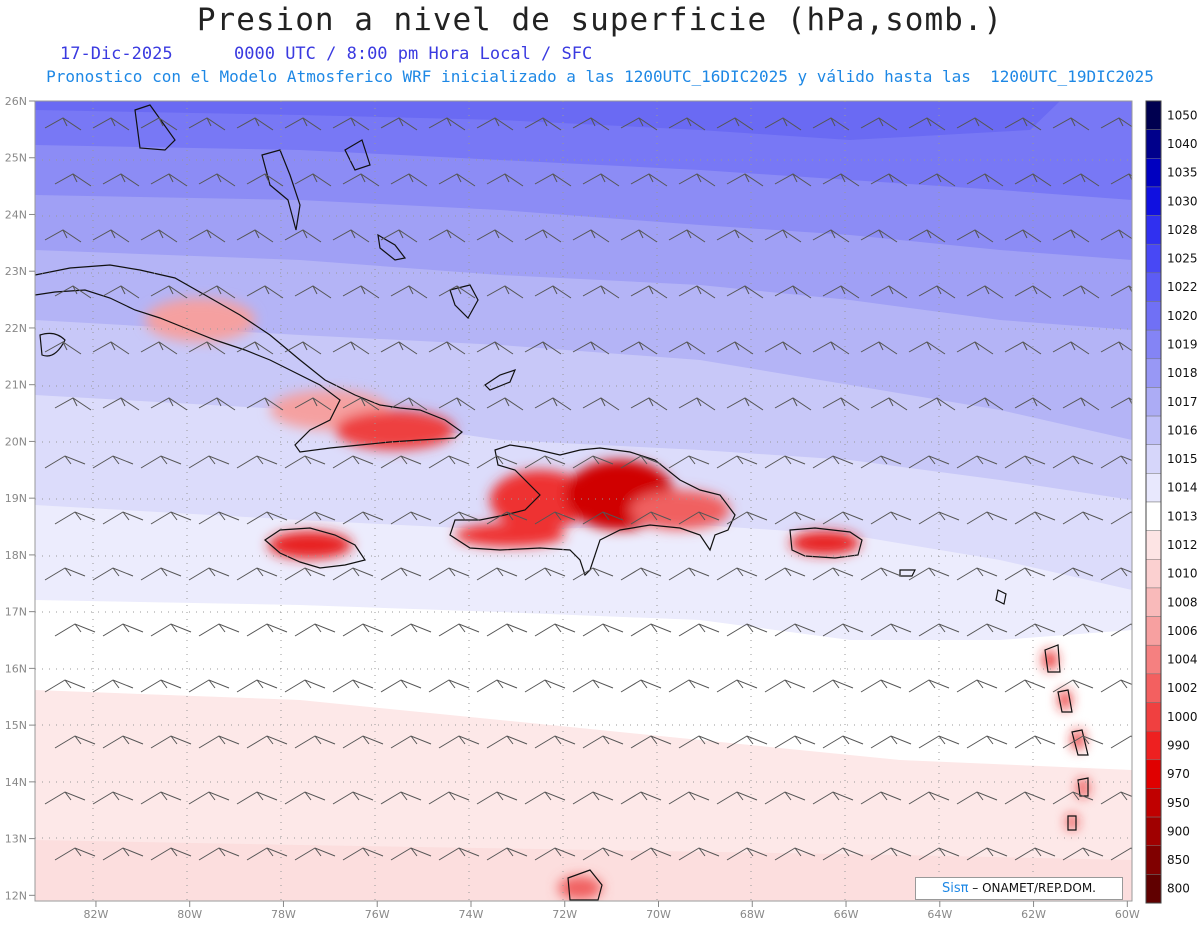 The image size is (1200, 927). Describe the element at coordinates (1178, 745) in the screenshot. I see `colorbar-label: 990` at that location.